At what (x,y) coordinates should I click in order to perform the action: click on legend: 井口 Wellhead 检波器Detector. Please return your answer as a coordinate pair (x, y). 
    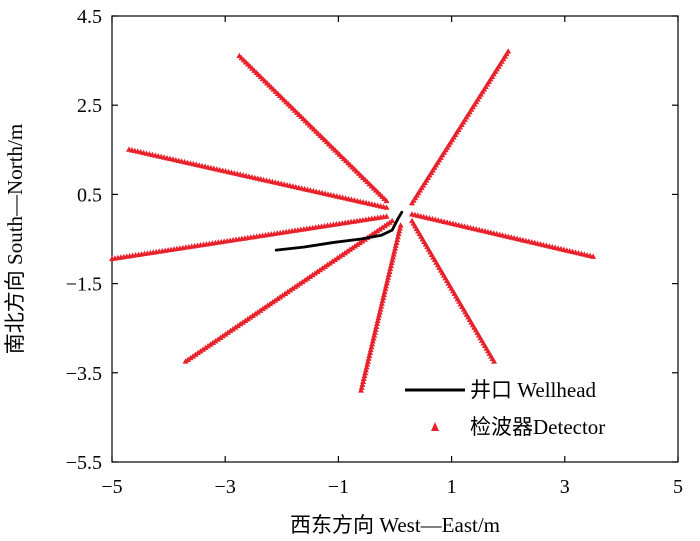
    Looking at the image, I should click on (505, 408).